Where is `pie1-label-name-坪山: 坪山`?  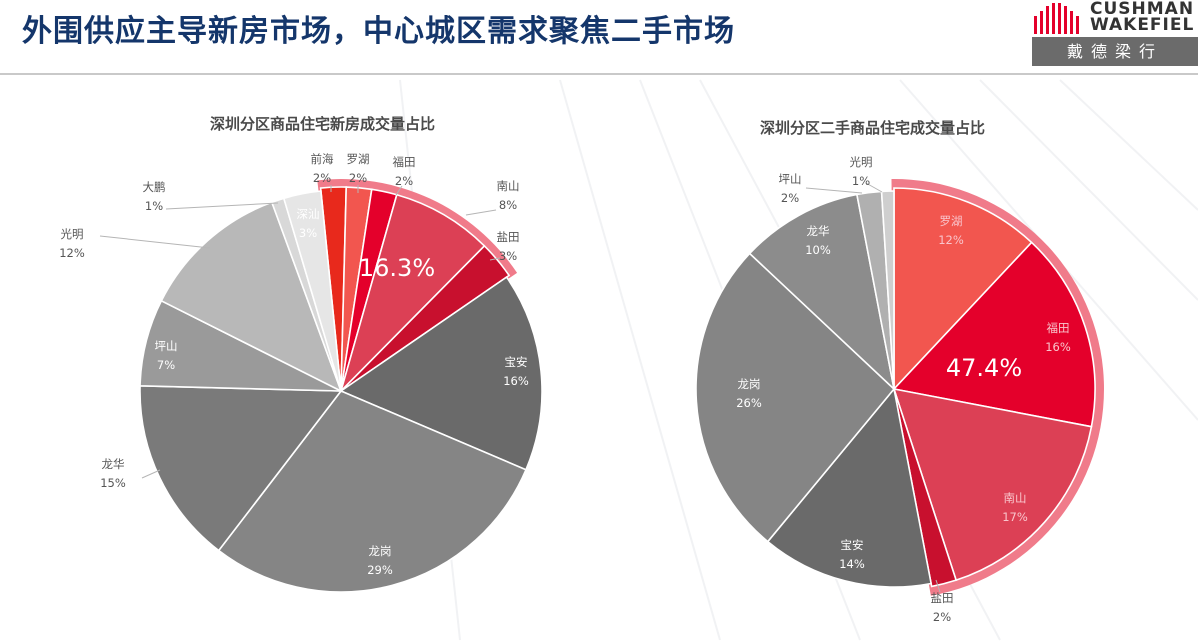 pie1-label-name-坪山: 坪山 is located at coordinates (166, 346).